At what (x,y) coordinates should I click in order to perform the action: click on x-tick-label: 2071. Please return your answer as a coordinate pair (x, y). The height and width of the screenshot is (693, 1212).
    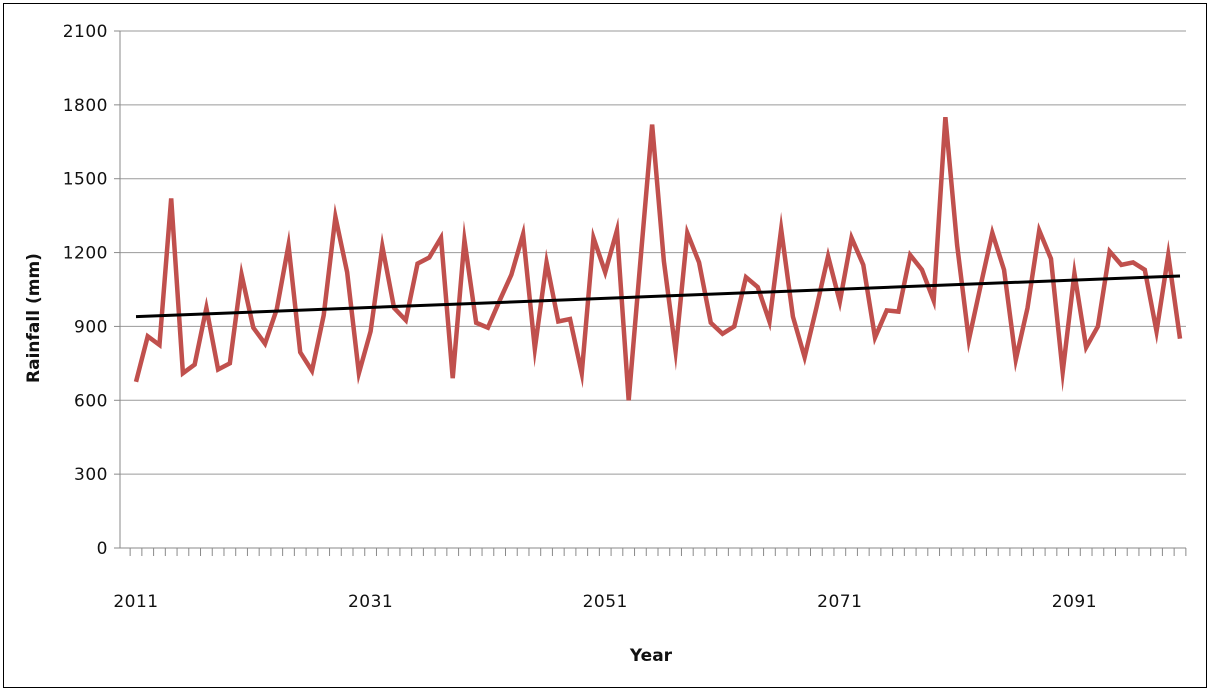
    Looking at the image, I should click on (839, 602).